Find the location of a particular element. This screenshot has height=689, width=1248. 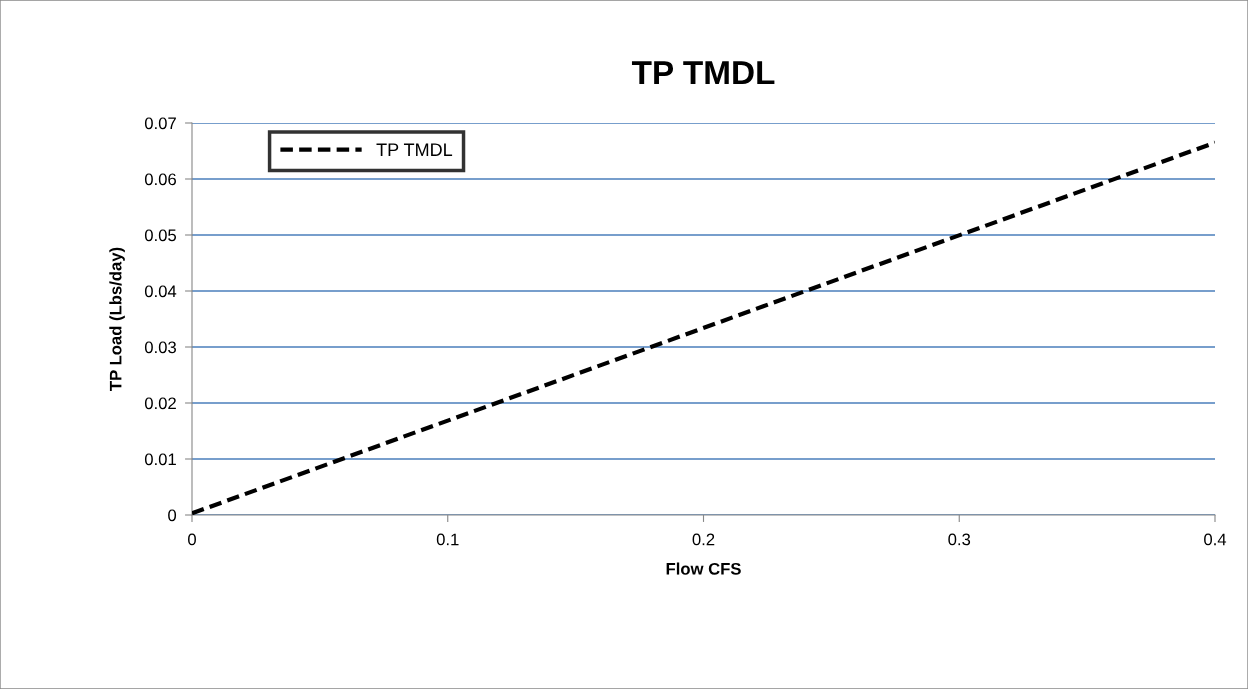

chart-title: TP TMDL is located at coordinates (703, 73).